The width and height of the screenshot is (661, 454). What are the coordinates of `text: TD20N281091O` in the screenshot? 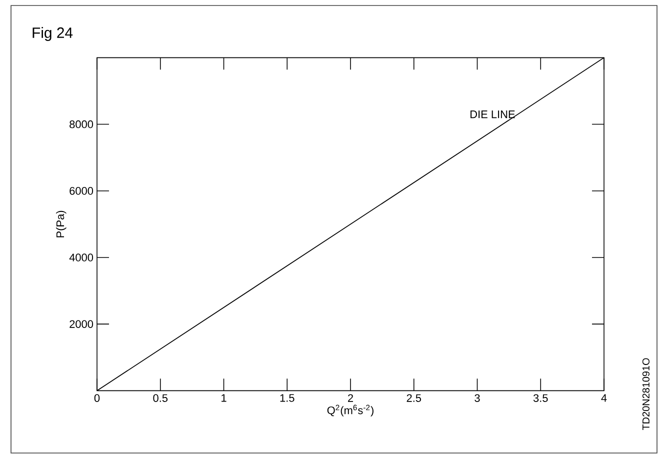 It's located at (646, 394).